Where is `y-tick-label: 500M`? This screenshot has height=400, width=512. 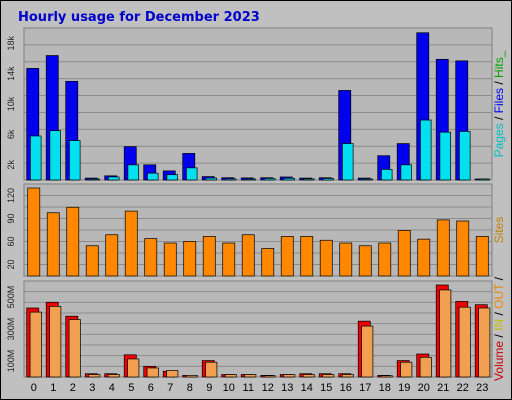 y-tick-label: 500M is located at coordinates (11, 297).